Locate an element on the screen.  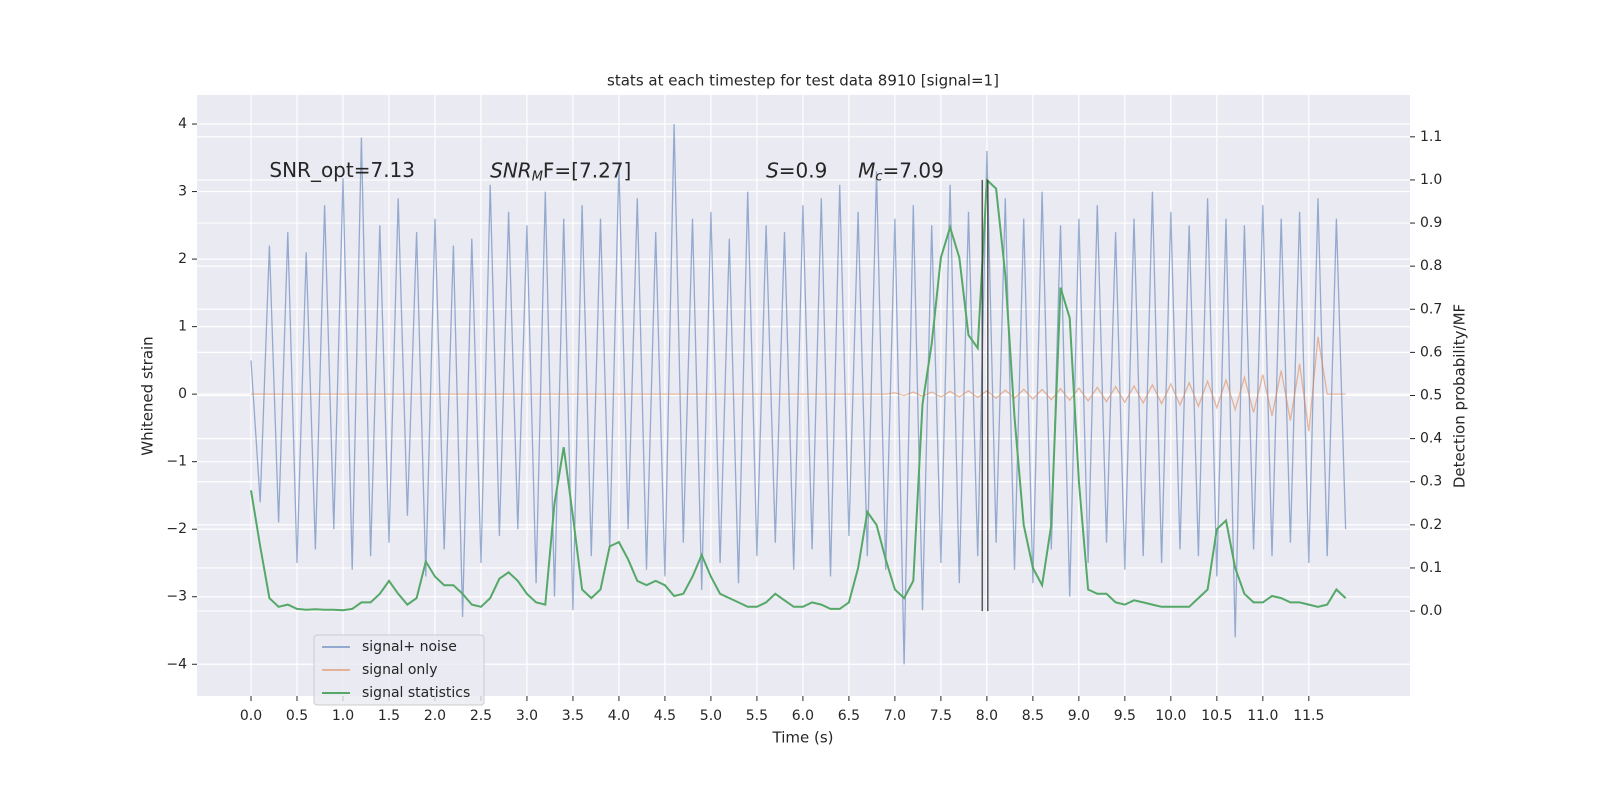
legend-box is located at coordinates (399, 670).